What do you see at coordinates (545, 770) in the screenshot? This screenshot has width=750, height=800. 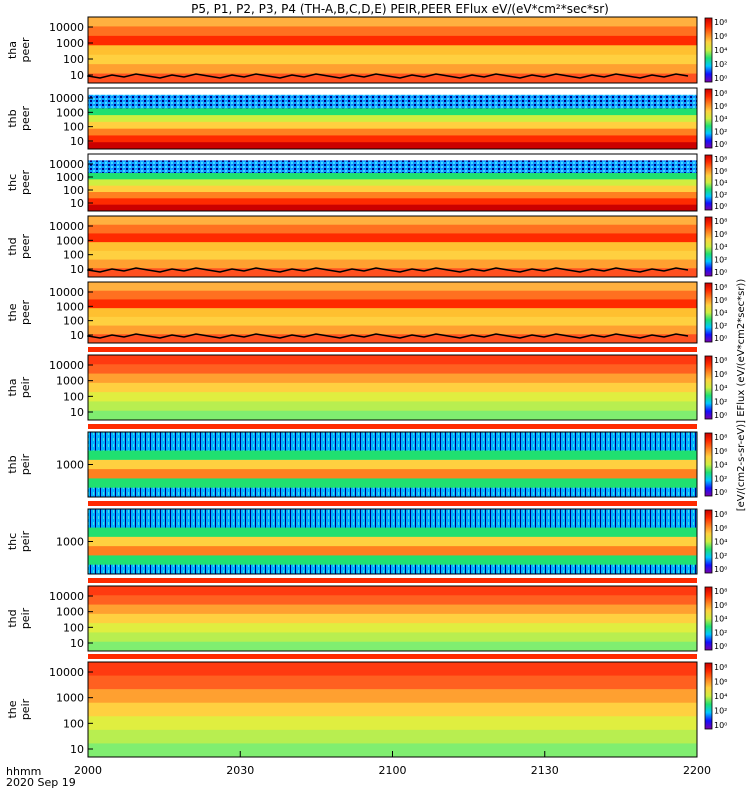 I see `x-tick-label: 2130` at bounding box center [545, 770].